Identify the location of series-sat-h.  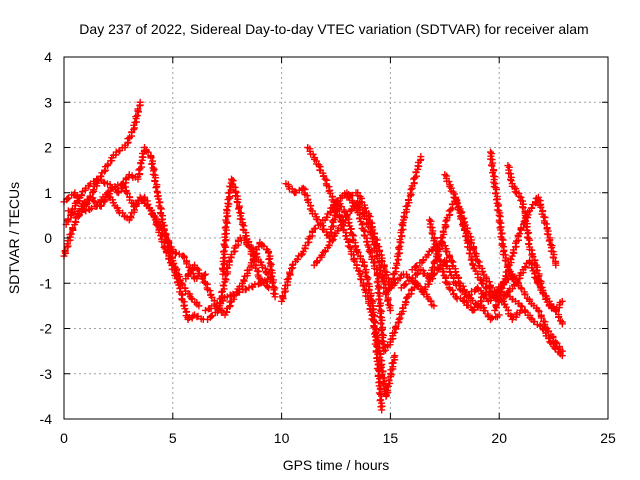
(239, 278).